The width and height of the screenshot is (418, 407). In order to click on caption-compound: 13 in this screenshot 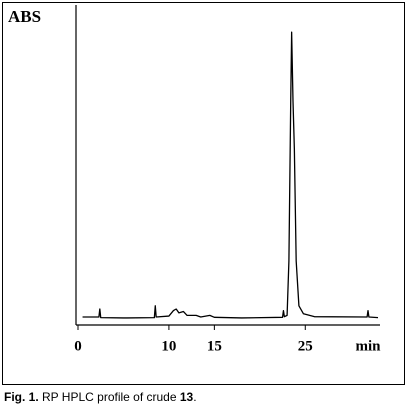, I will do `click(187, 397)`.